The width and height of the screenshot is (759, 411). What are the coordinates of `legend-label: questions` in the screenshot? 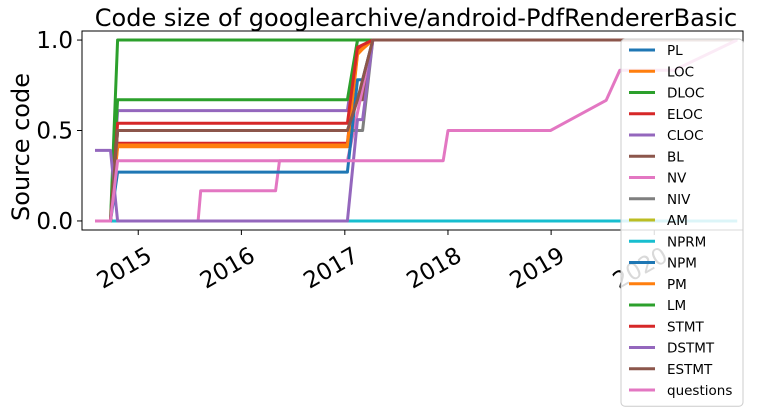 It's located at (699, 391).